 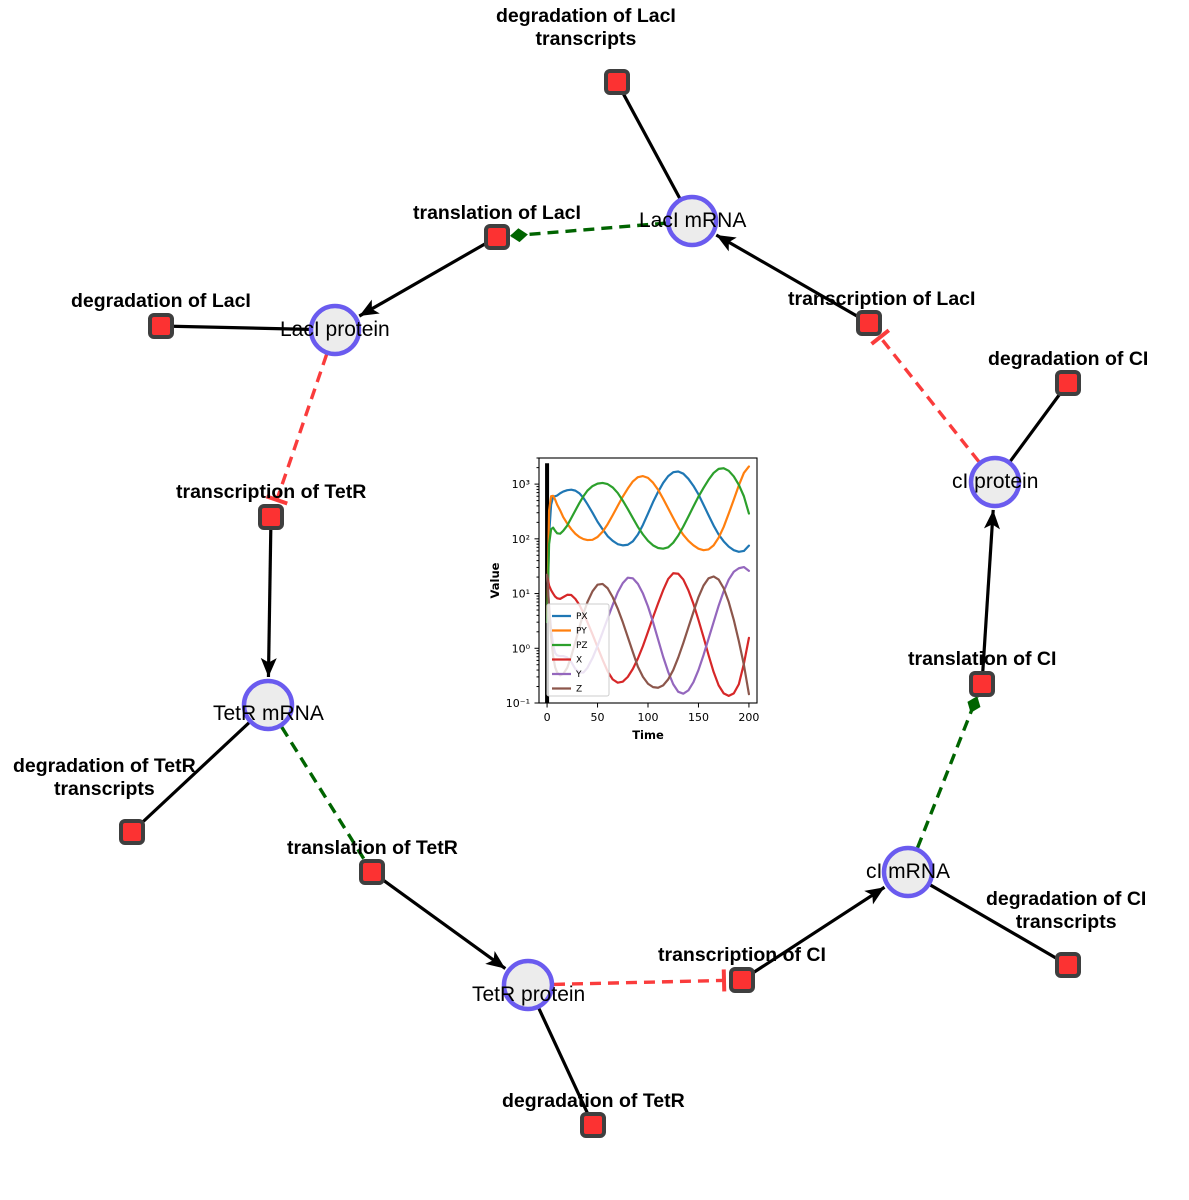 I want to click on edge-deg_ci_transcripts-to-ci_mrna, so click(x=994, y=922).